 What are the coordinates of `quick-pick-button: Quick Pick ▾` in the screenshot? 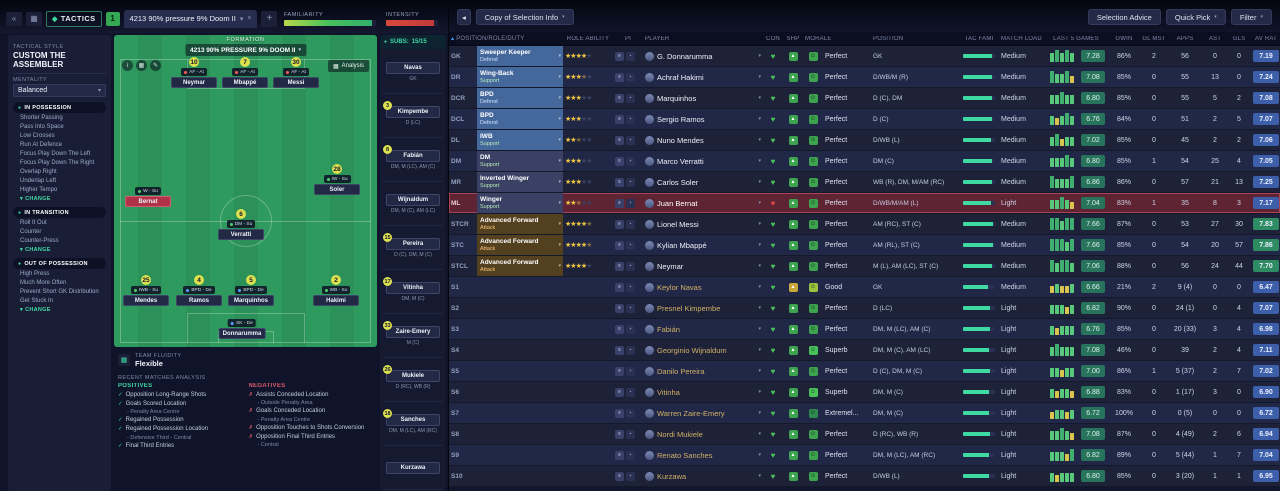 It's located at (1195, 17).